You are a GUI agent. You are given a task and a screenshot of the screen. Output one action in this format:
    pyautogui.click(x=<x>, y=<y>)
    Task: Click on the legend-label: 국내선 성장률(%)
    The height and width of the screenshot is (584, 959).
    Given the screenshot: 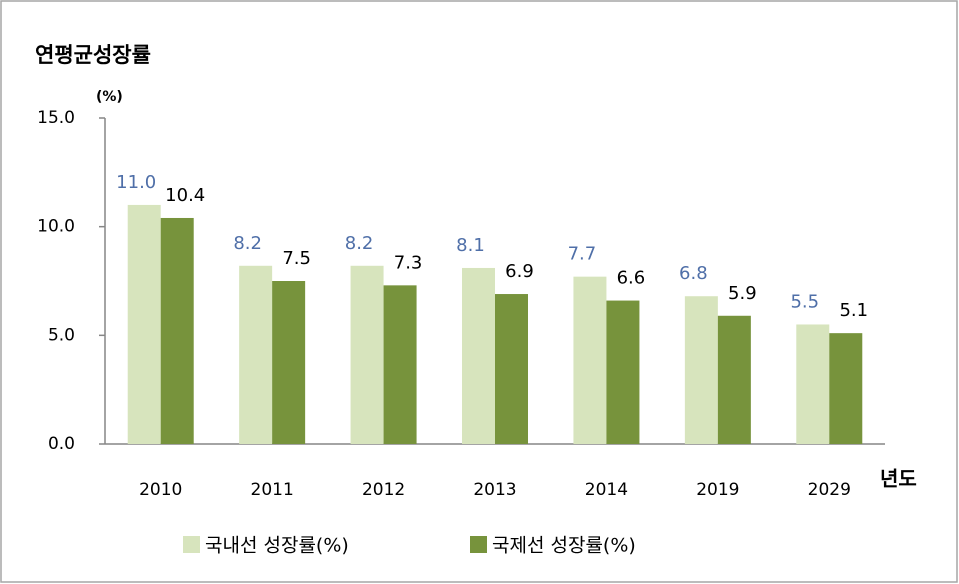 What is the action you would take?
    pyautogui.click(x=277, y=546)
    